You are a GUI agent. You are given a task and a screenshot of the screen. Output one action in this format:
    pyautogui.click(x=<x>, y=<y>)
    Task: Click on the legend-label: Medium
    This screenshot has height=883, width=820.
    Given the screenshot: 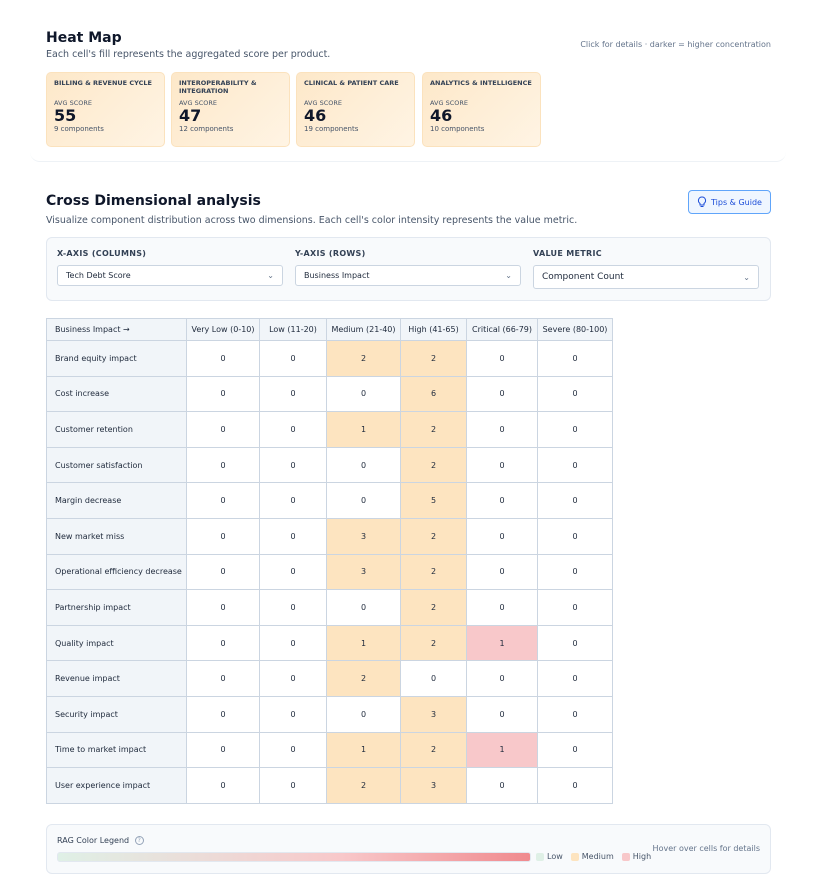 What is the action you would take?
    pyautogui.click(x=597, y=856)
    